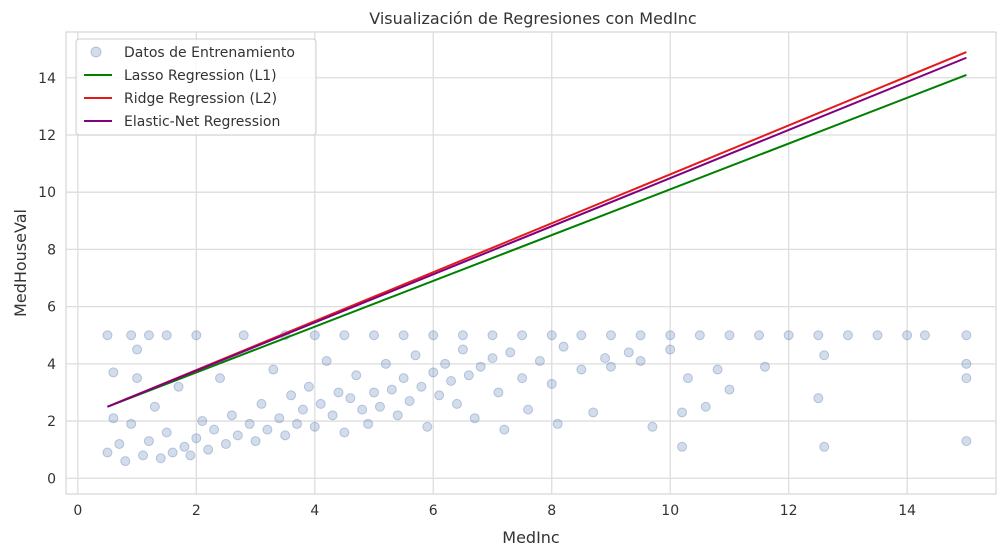 This screenshot has width=1006, height=556. Describe the element at coordinates (47, 136) in the screenshot. I see `y-tick-label: 12` at that location.